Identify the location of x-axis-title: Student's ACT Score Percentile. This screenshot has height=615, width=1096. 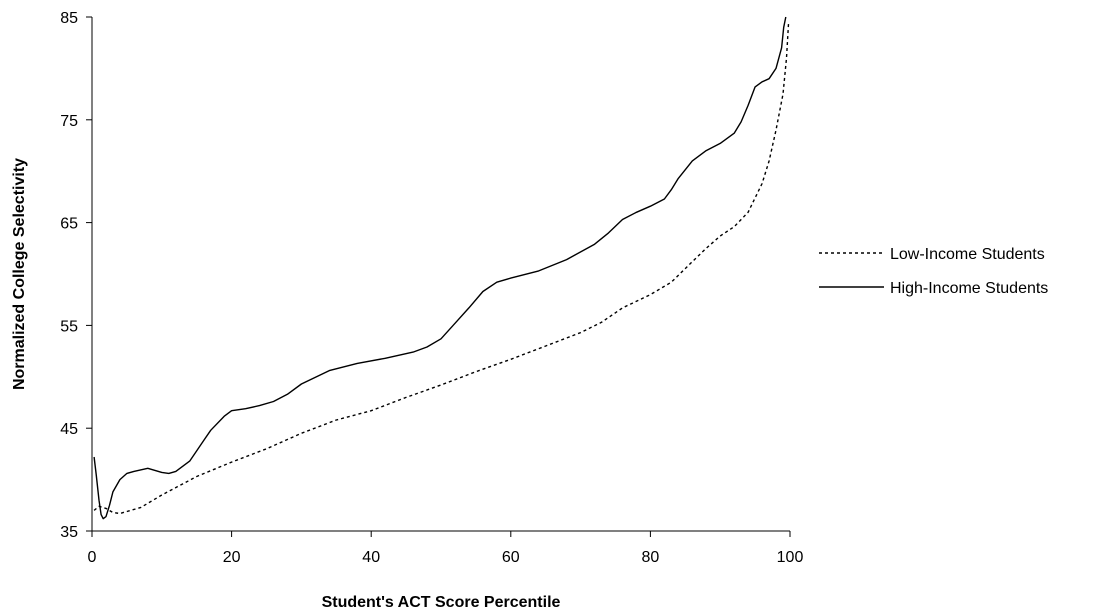
(441, 602).